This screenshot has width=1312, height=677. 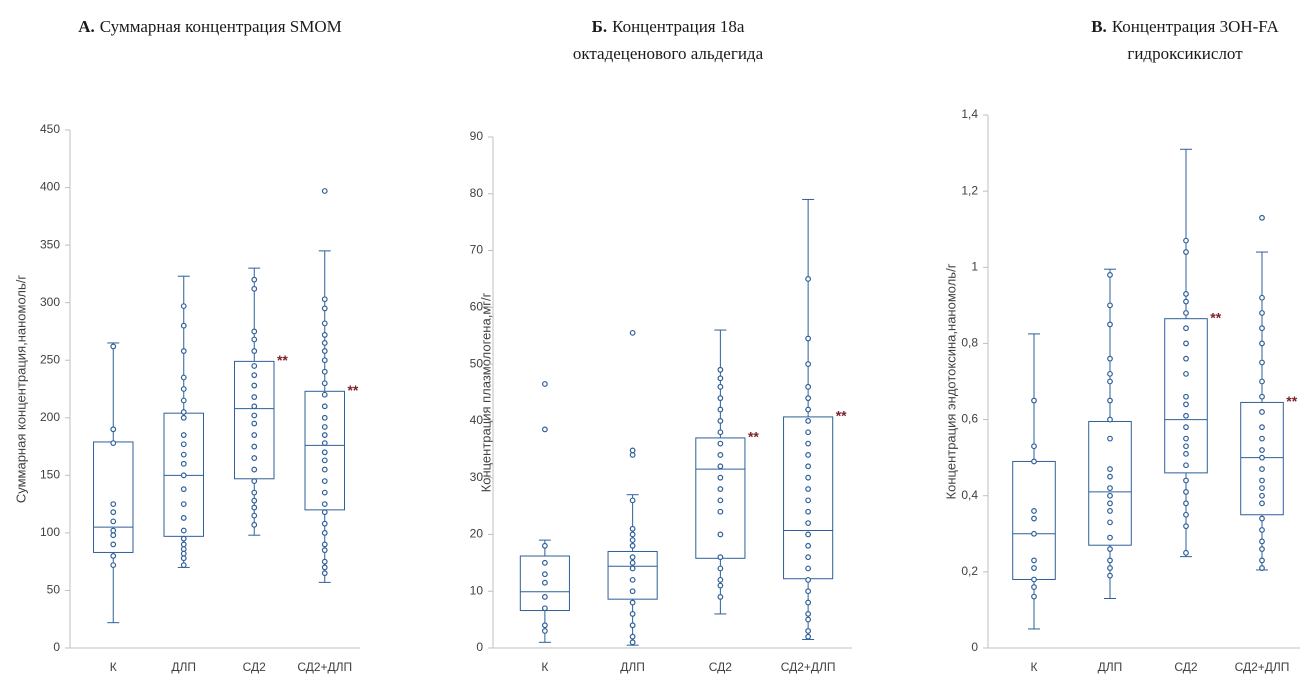 I want to click on panel-label: Б., so click(x=600, y=26).